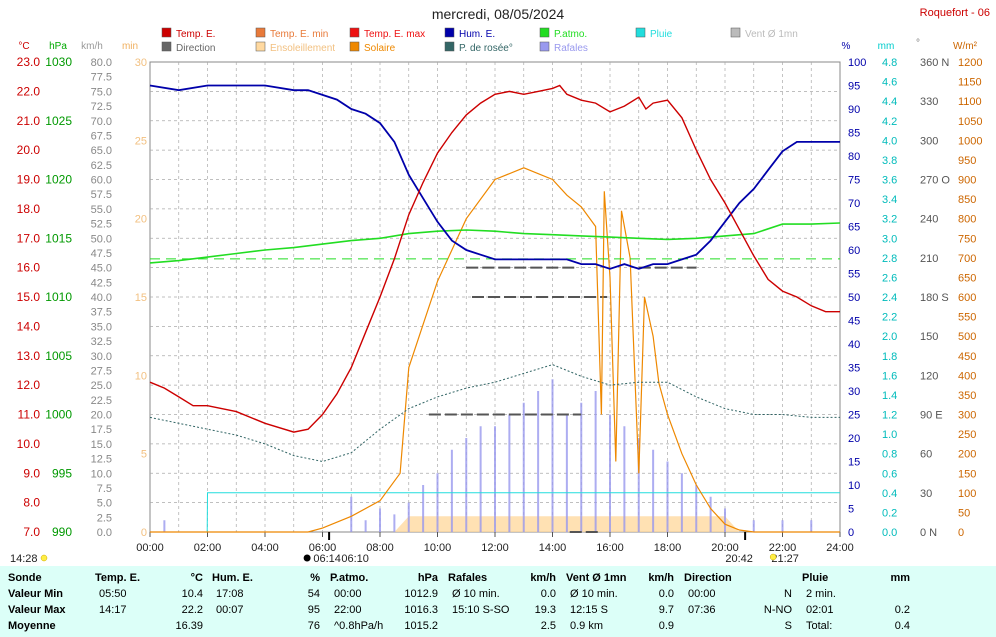 This screenshot has width=996, height=637. Describe the element at coordinates (101, 327) in the screenshot. I see `tick-wind-18: 35.0` at that location.